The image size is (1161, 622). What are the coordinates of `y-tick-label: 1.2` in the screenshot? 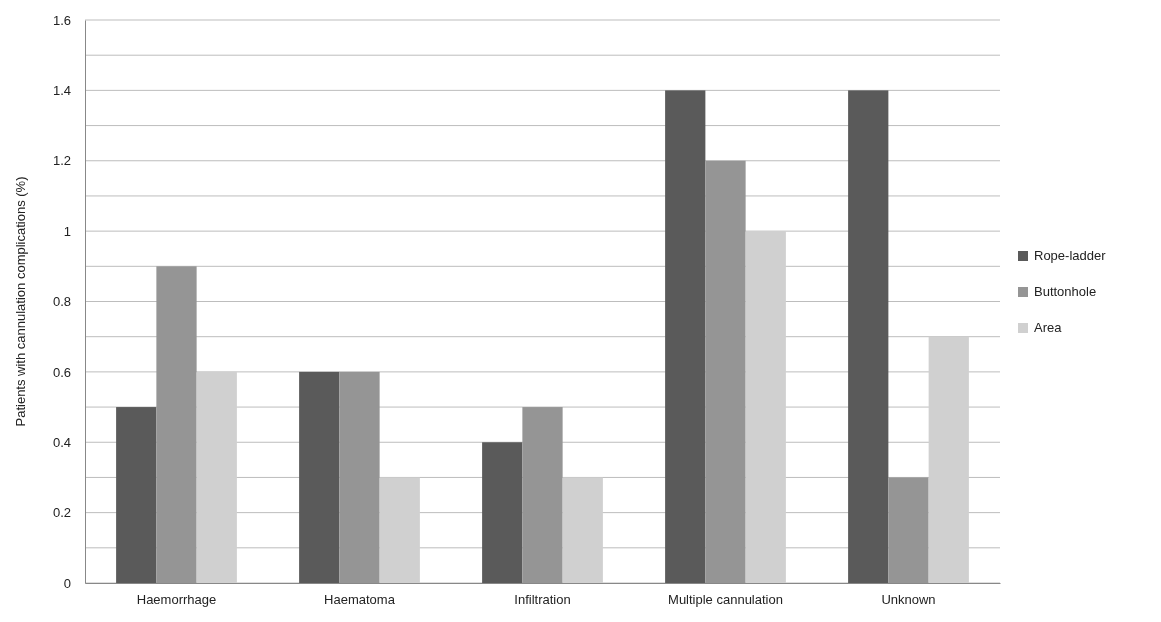 It's located at (61, 161).